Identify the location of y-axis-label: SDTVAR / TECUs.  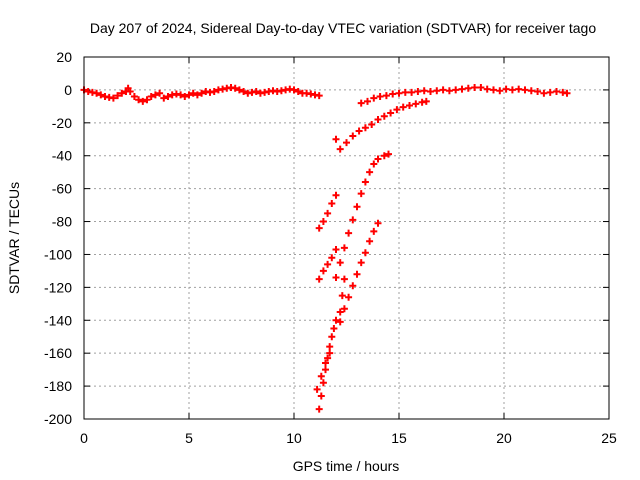
(14, 238).